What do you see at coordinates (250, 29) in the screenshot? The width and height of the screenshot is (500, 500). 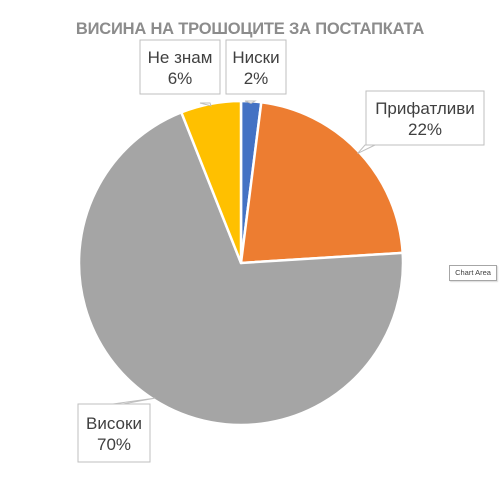 I see `chart-title: ВИСИНА НА ТРОШОЦИТЕ ЗА ПОСТАПКАТА` at bounding box center [250, 29].